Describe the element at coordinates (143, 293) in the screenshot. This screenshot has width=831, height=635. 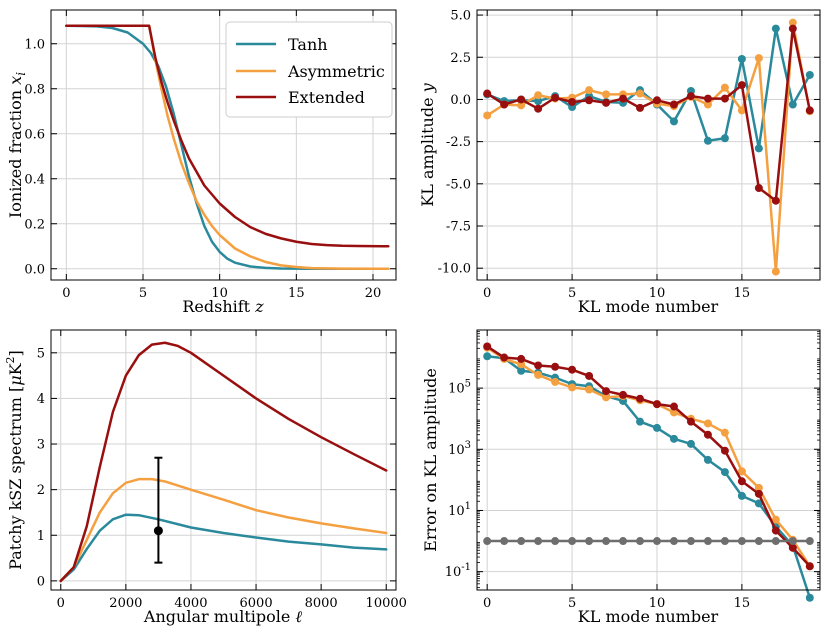
I see `x-tick-label: 5` at that location.